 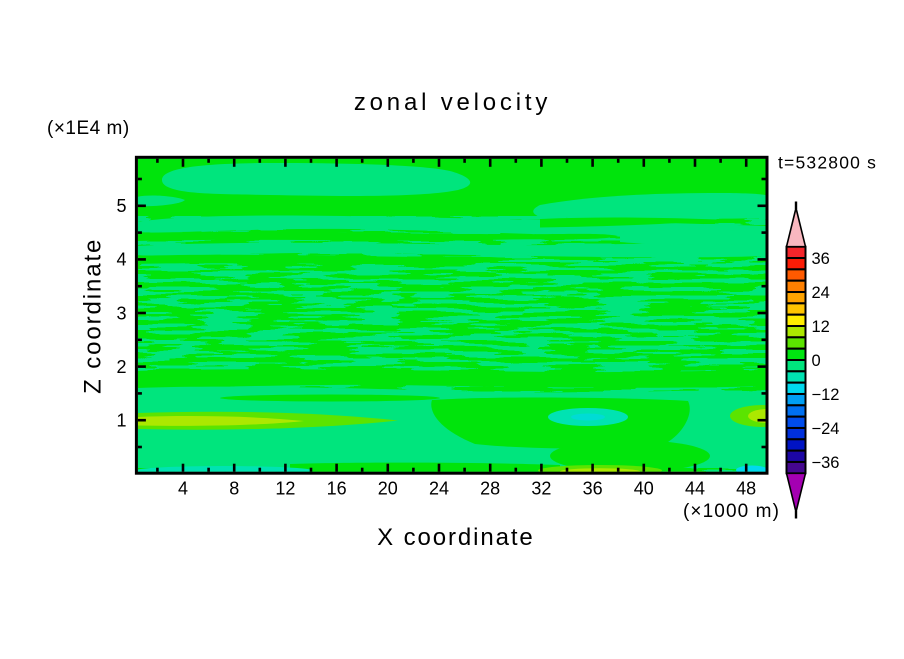 What do you see at coordinates (816, 361) in the screenshot?
I see `svg-text: 0` at bounding box center [816, 361].